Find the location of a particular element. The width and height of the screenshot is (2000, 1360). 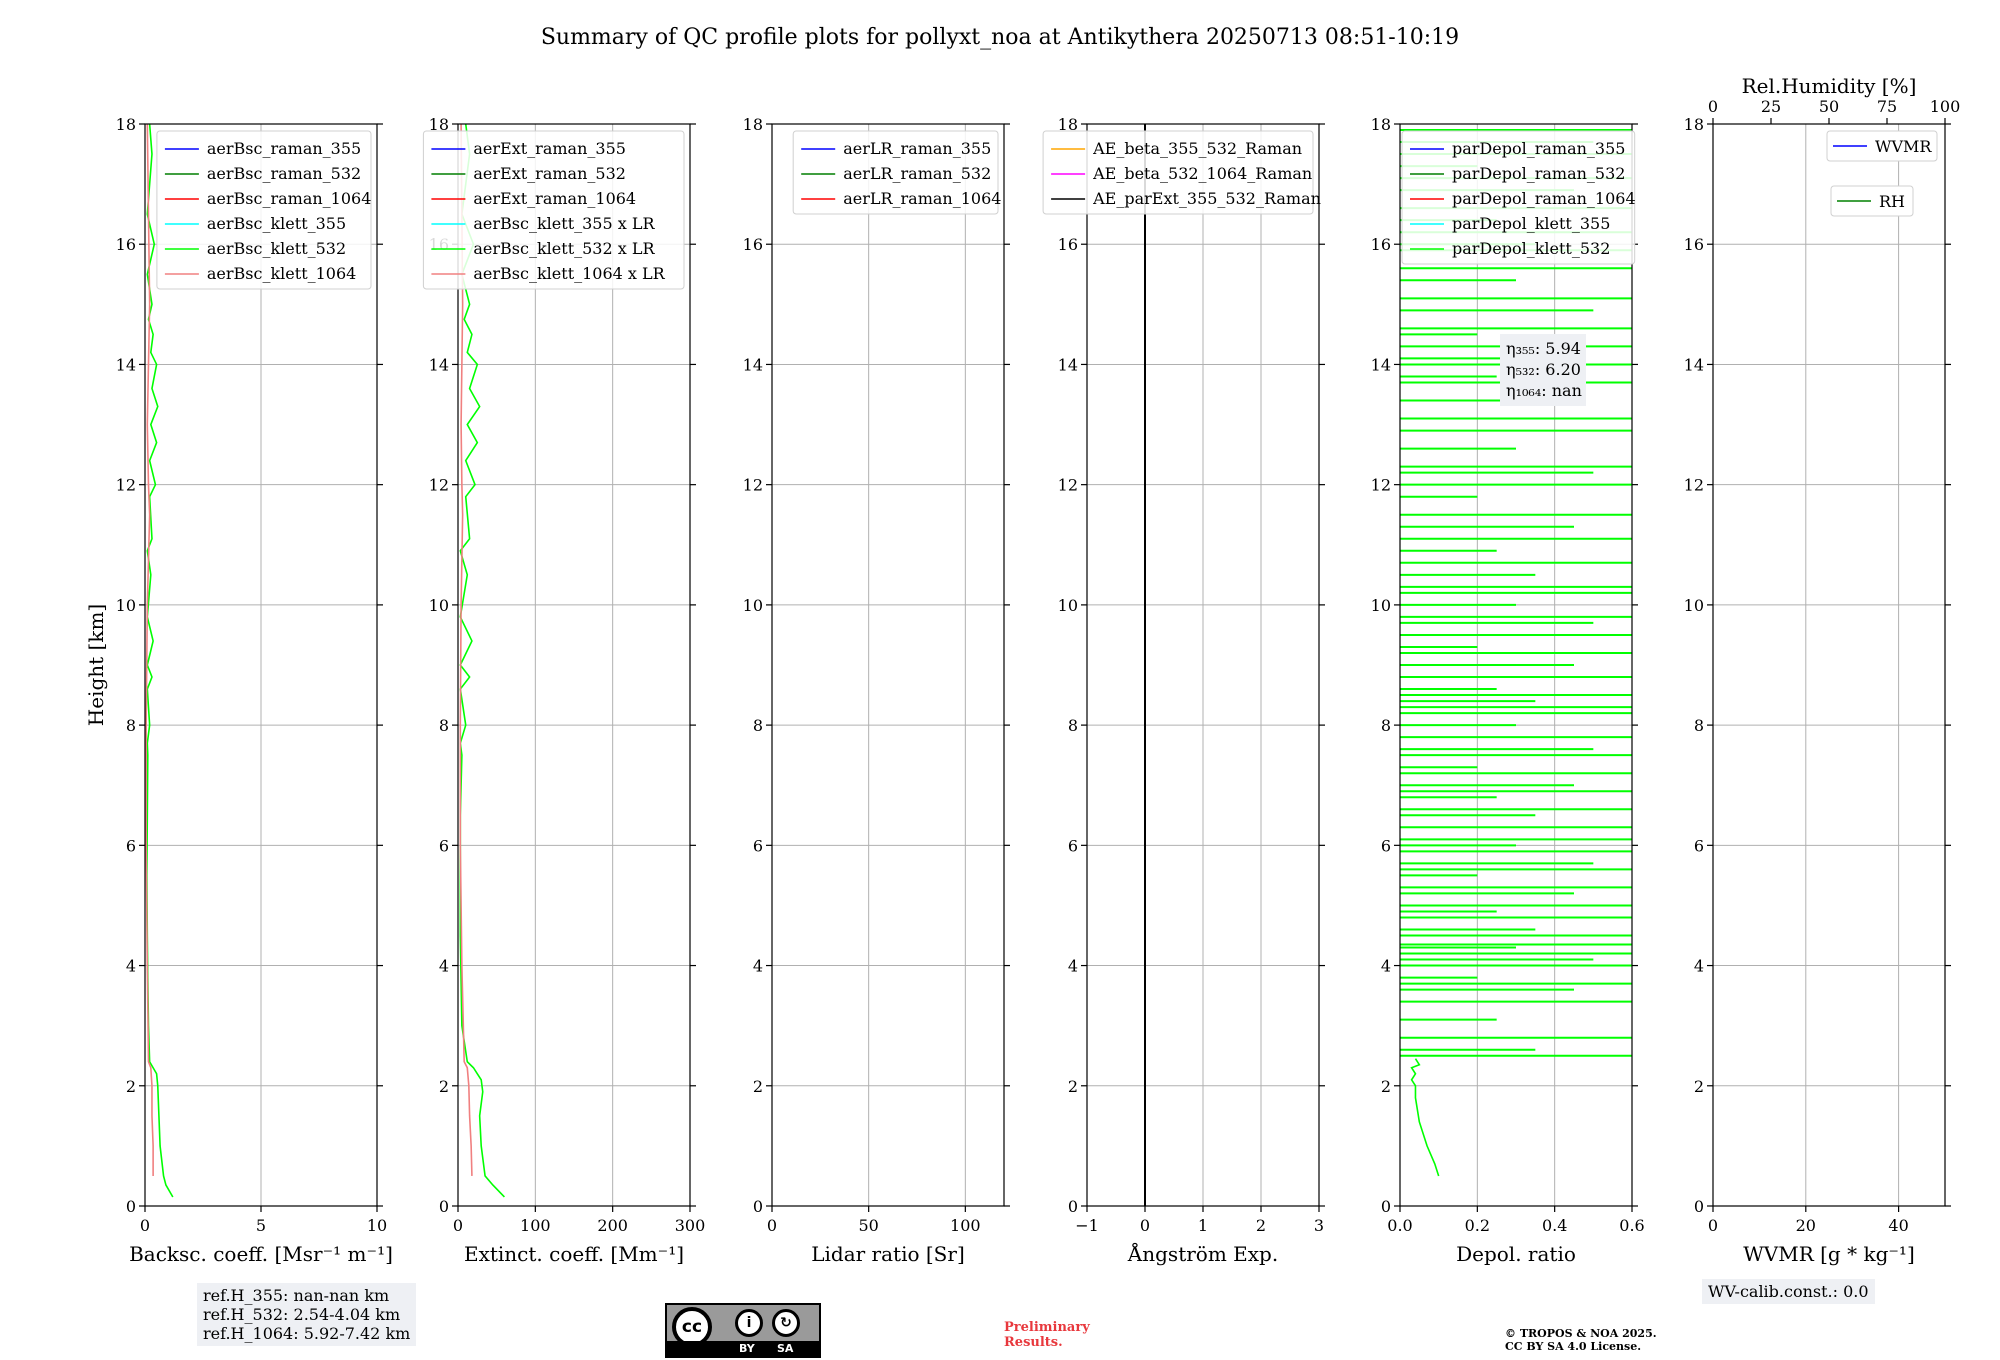

ref-height-532: ref.H_532: 2.54-4.04 km is located at coordinates (302, 1314).